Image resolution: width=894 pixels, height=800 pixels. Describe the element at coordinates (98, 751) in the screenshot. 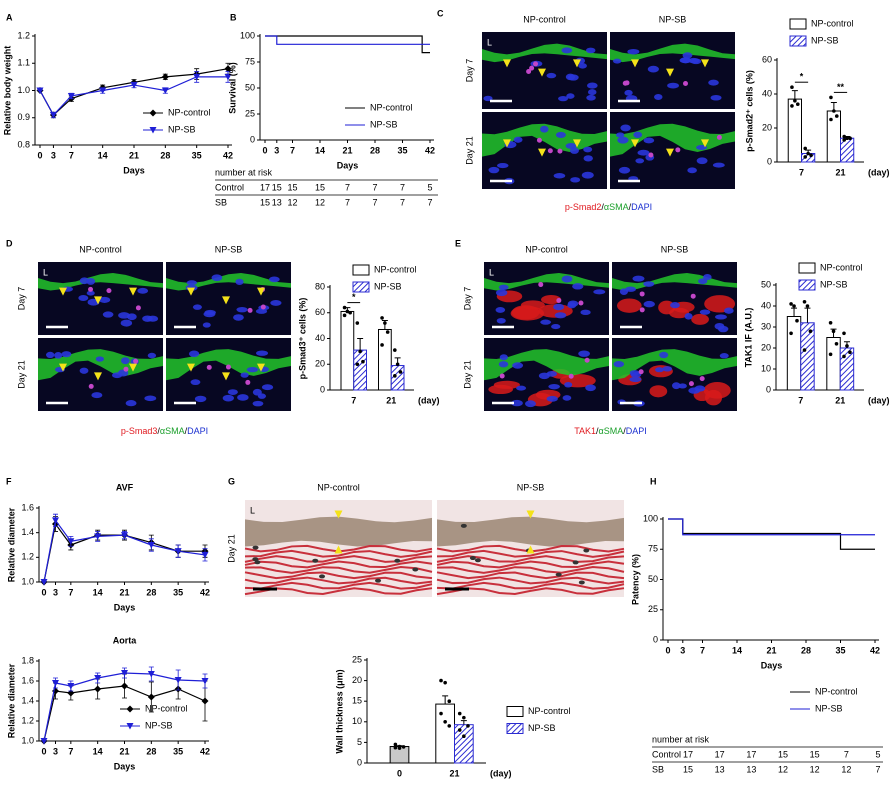

I see `x-tick-label: 14` at that location.